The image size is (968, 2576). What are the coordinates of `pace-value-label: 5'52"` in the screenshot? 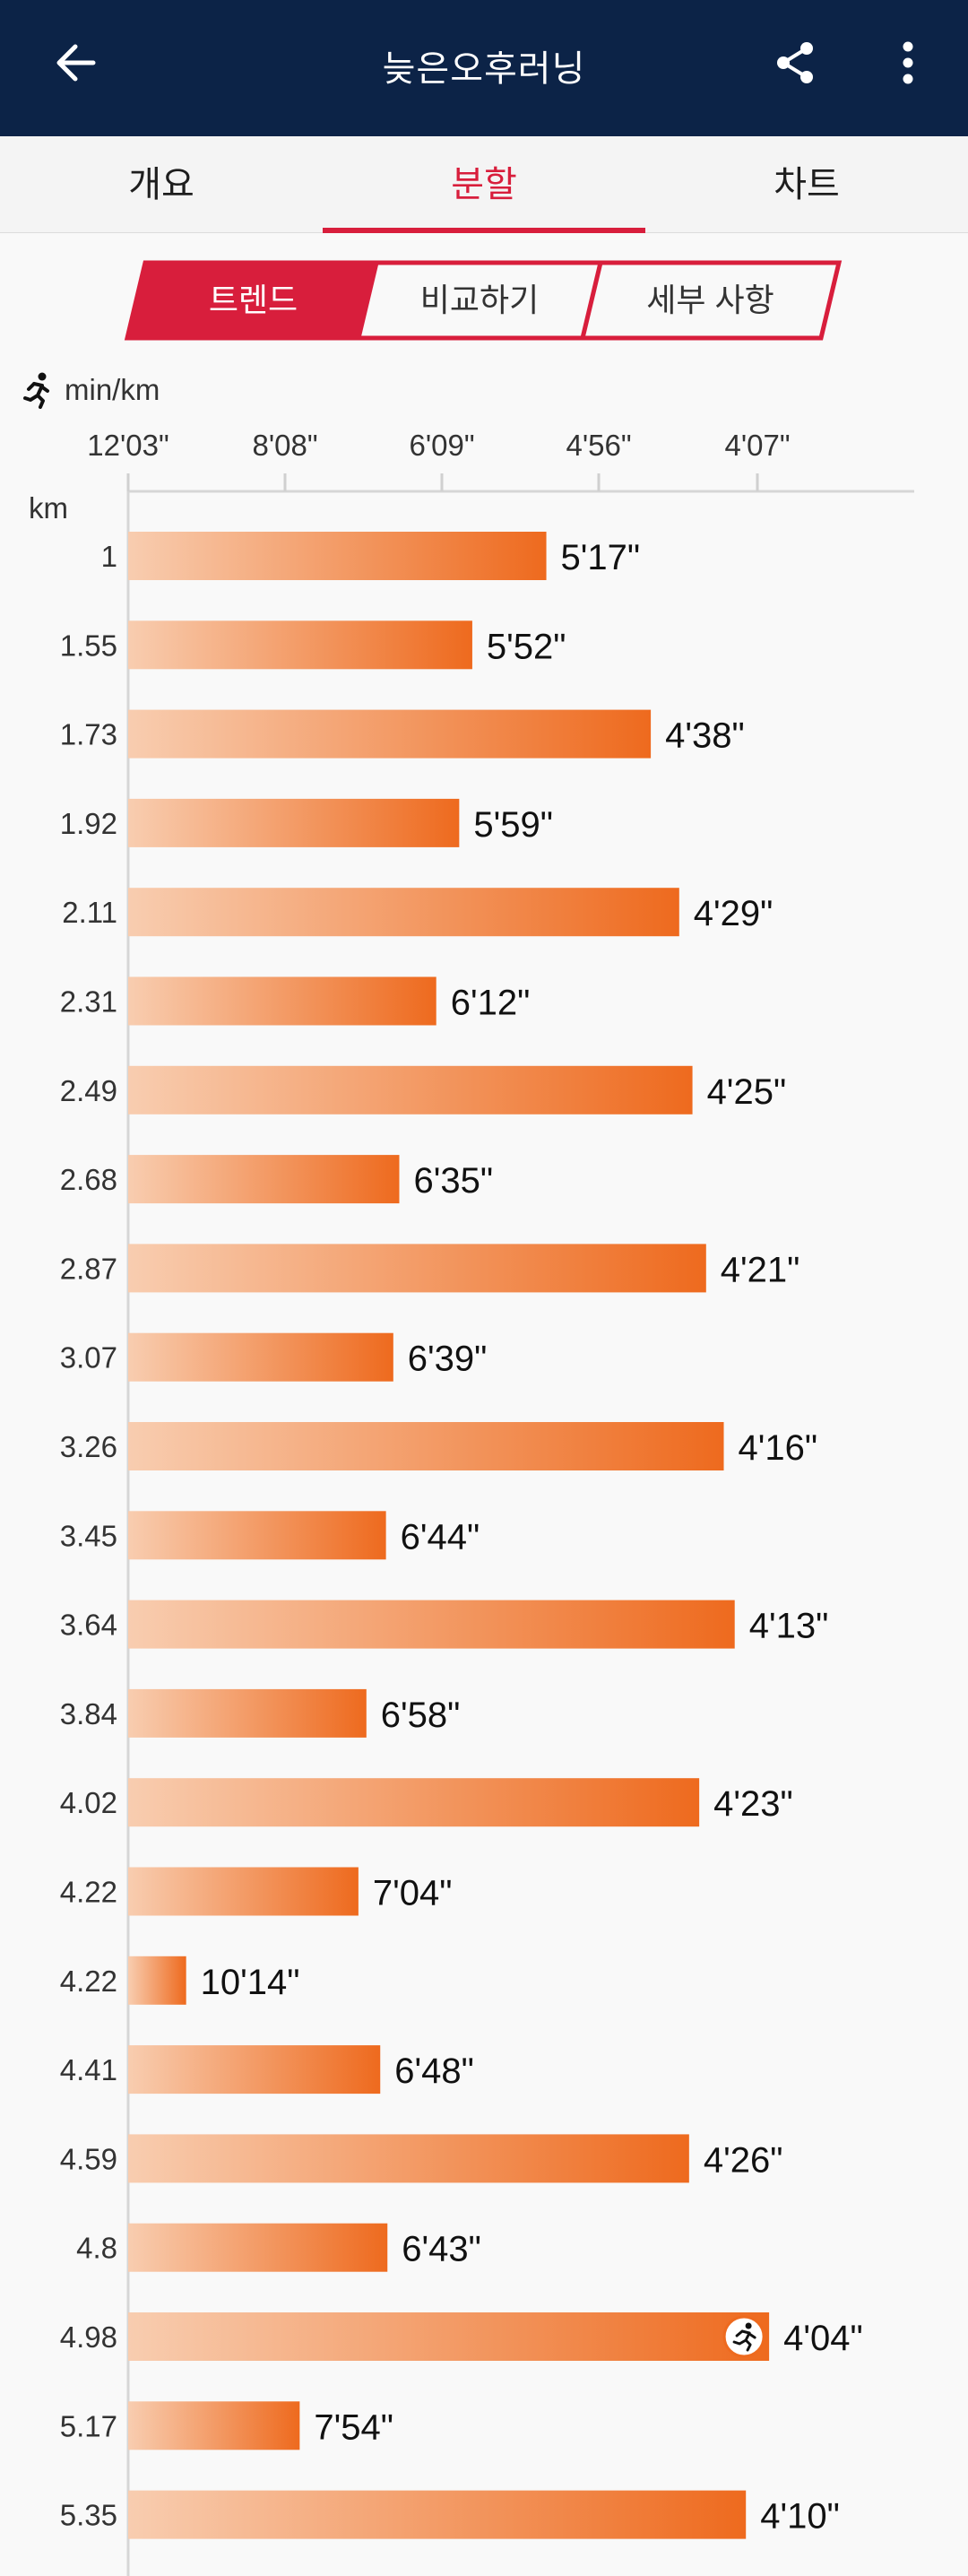 It's located at (526, 646).